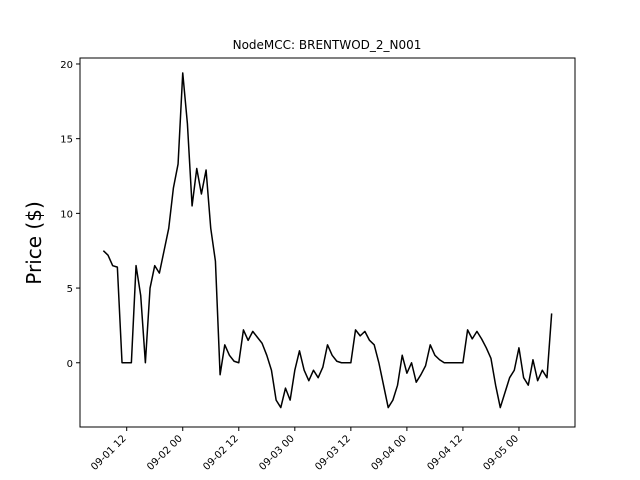 This screenshot has width=640, height=480. What do you see at coordinates (34, 242) in the screenshot?
I see `y-axis-label: Price ($)` at bounding box center [34, 242].